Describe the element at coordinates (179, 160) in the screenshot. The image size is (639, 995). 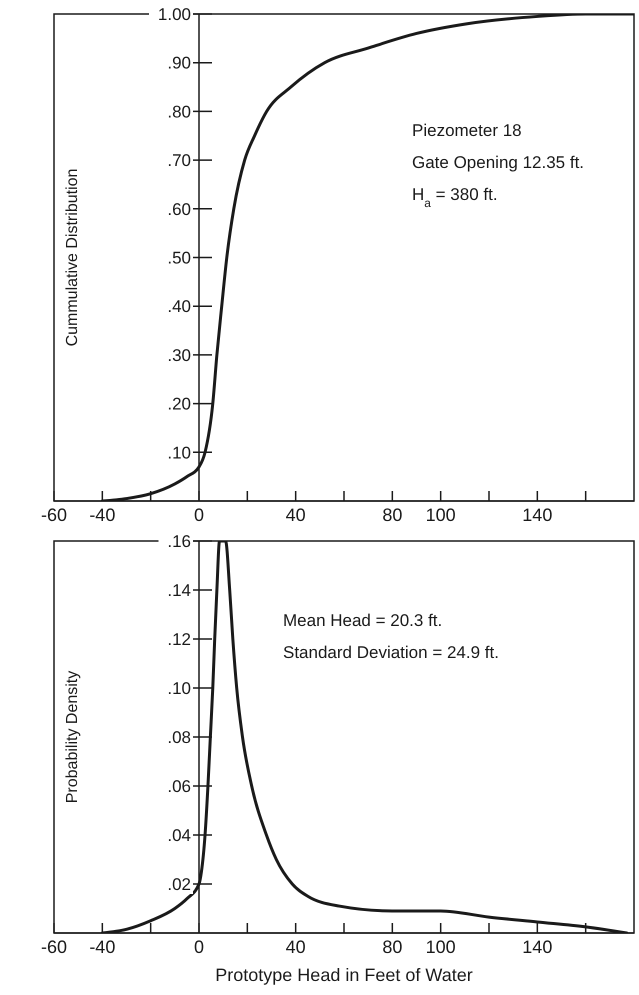
I see `y-tick-label: .70` at that location.